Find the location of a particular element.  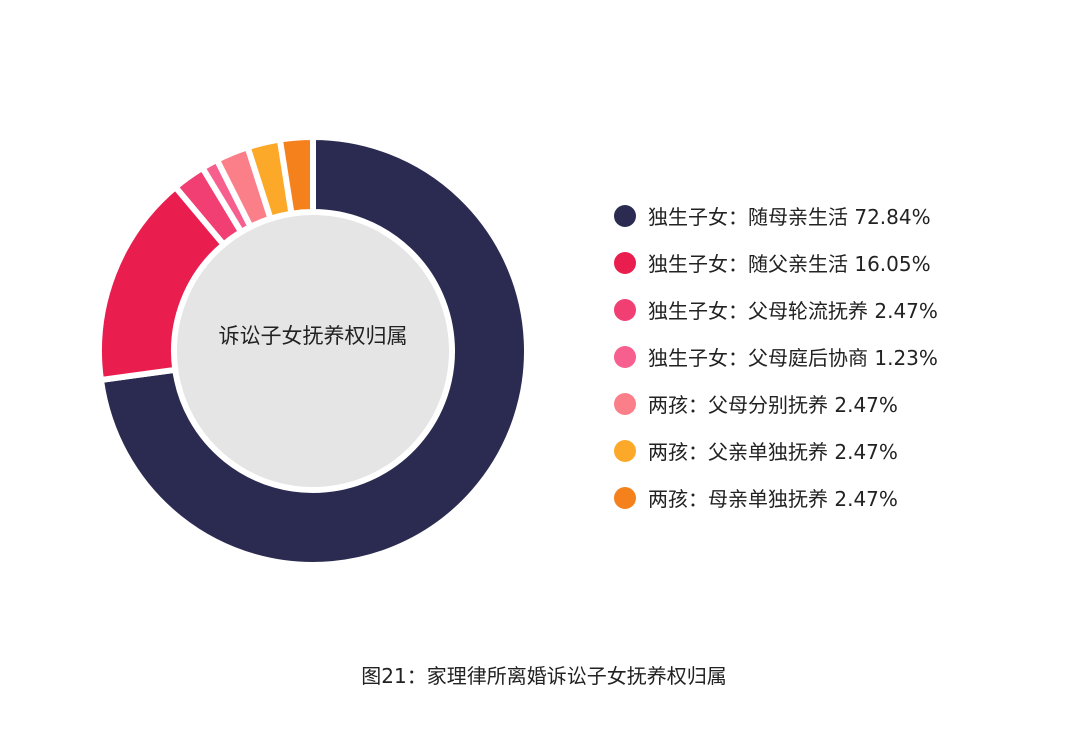

legend-label: 独生子女：随父亲生活 16.05% is located at coordinates (789, 264).